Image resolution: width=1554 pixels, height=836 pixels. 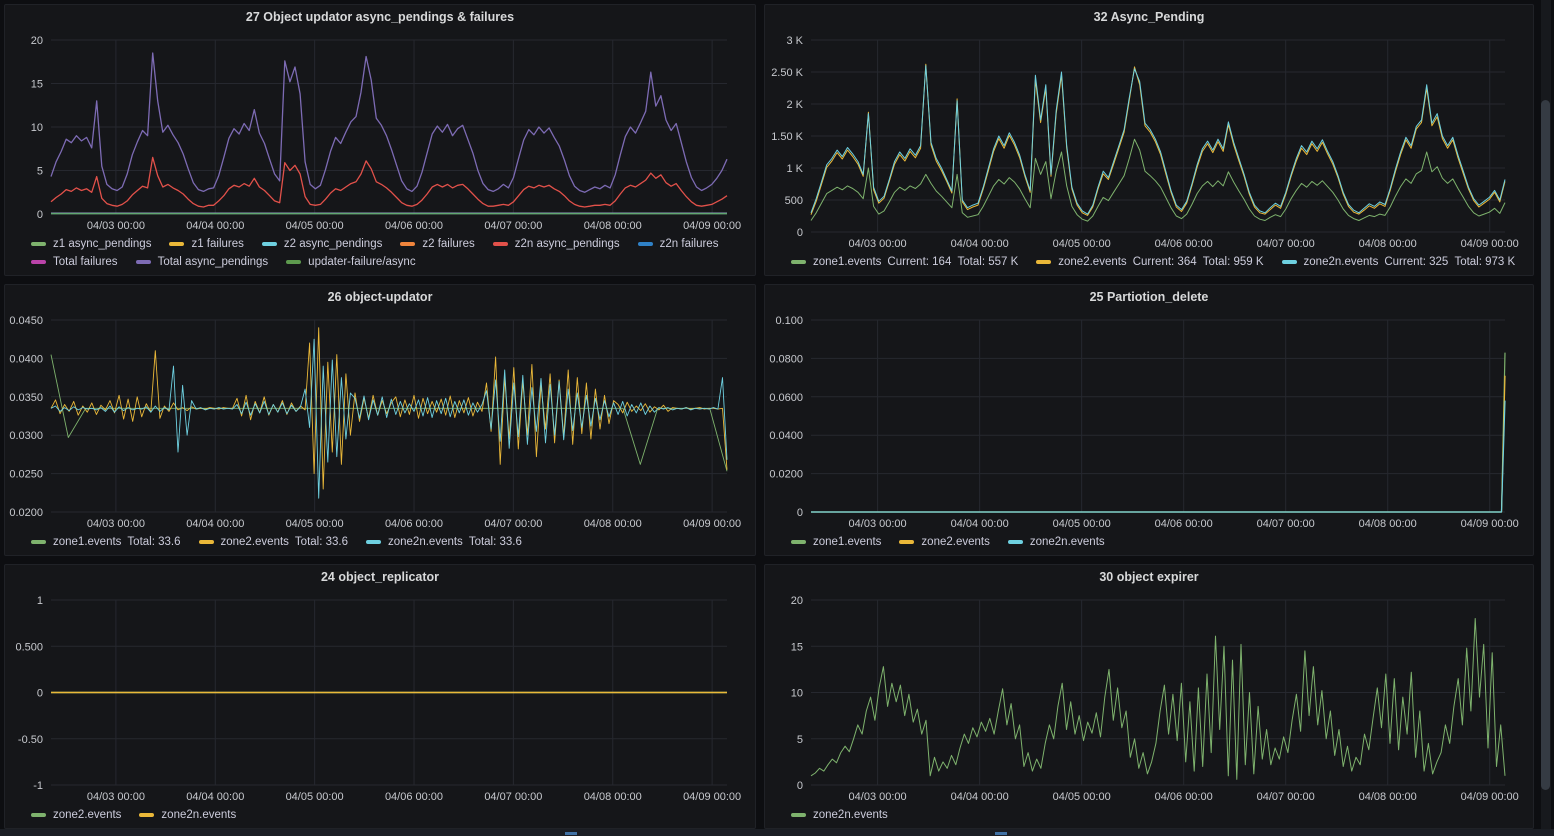 I want to click on legend-item-zone2n-events: zone2n.events Current: 325 Total: 973 K, so click(x=1398, y=262).